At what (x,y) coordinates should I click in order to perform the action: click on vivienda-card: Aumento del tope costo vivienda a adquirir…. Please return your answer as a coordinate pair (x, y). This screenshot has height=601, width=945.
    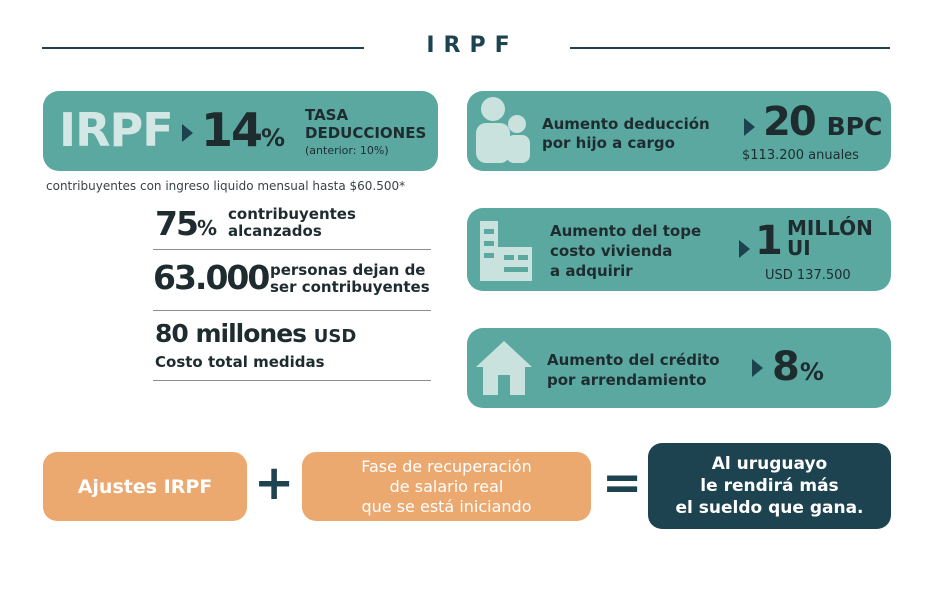
    Looking at the image, I should click on (679, 249).